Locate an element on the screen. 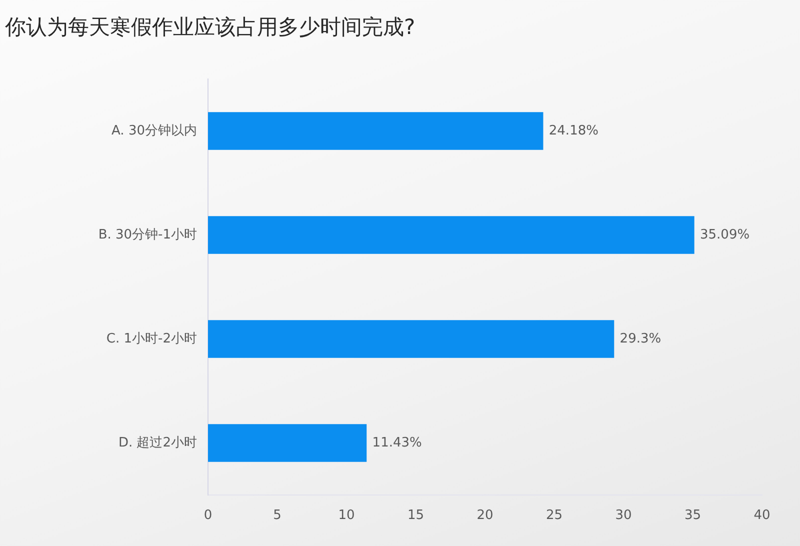  chart-title: 你认为每天寒假作业应该占用多少时间完成? is located at coordinates (210, 27).